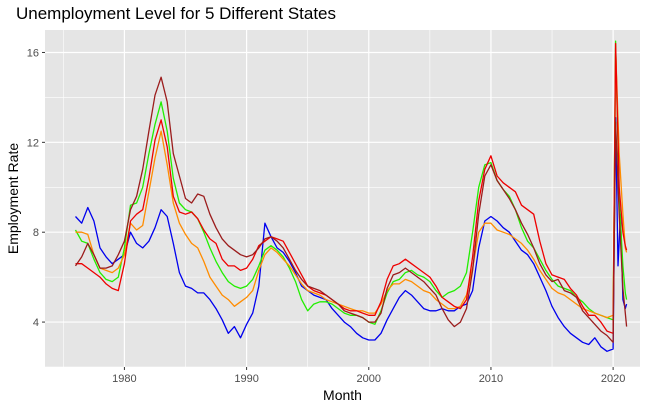 The image size is (648, 409). Describe the element at coordinates (613, 379) in the screenshot. I see `x-tick-label: 2020` at that location.